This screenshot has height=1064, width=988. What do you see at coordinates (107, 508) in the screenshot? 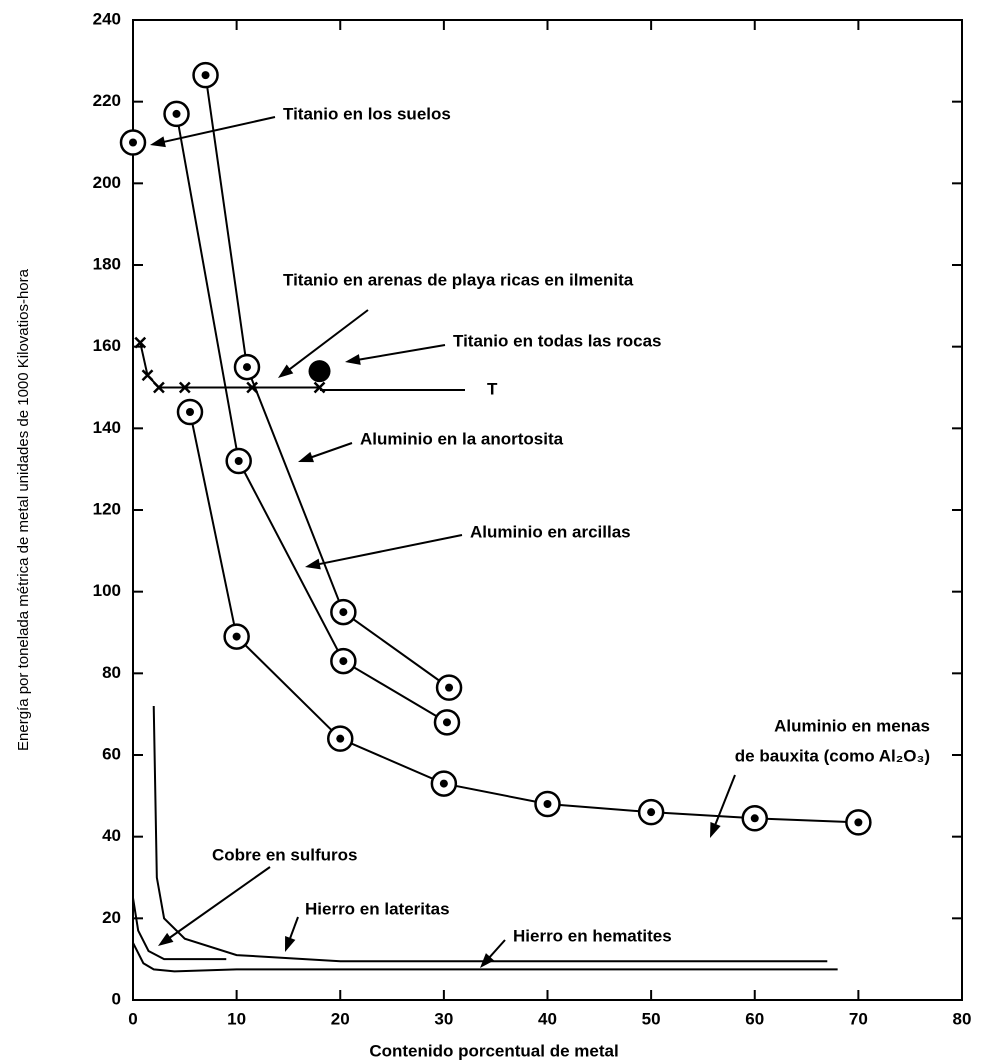
I see `y-tick-label: 120` at bounding box center [107, 508].